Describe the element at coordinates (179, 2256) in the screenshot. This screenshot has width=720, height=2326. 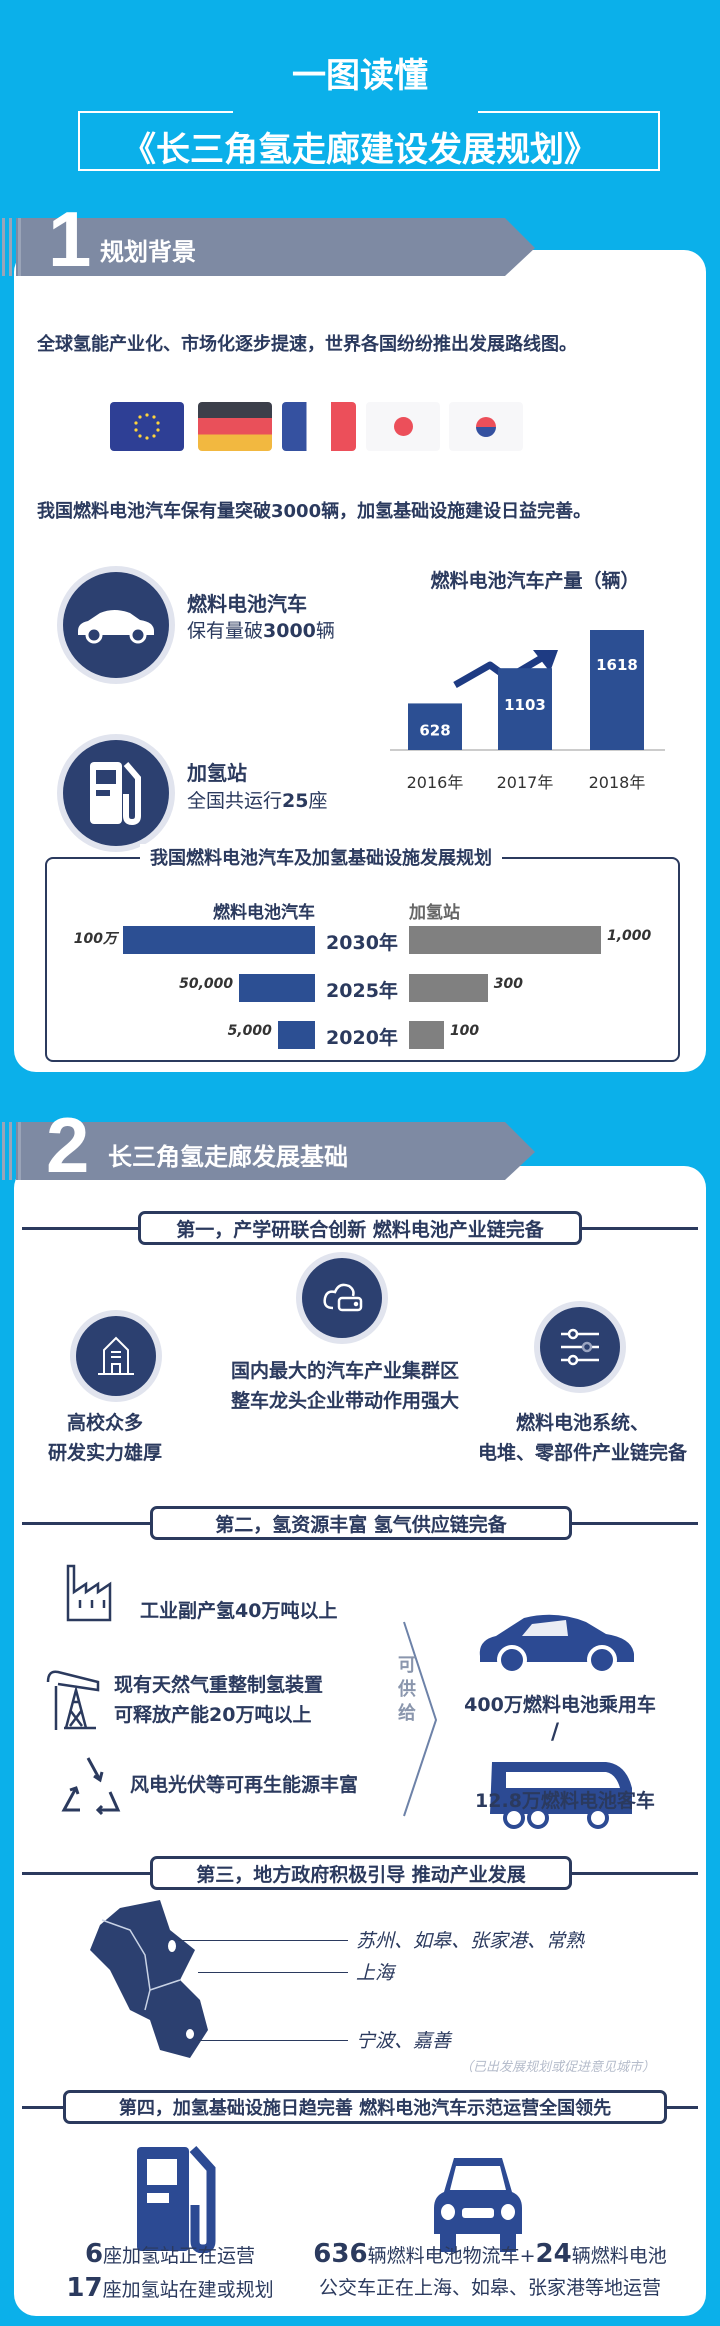
I see `stations-operating-label: 座加氢站正在运营` at that location.